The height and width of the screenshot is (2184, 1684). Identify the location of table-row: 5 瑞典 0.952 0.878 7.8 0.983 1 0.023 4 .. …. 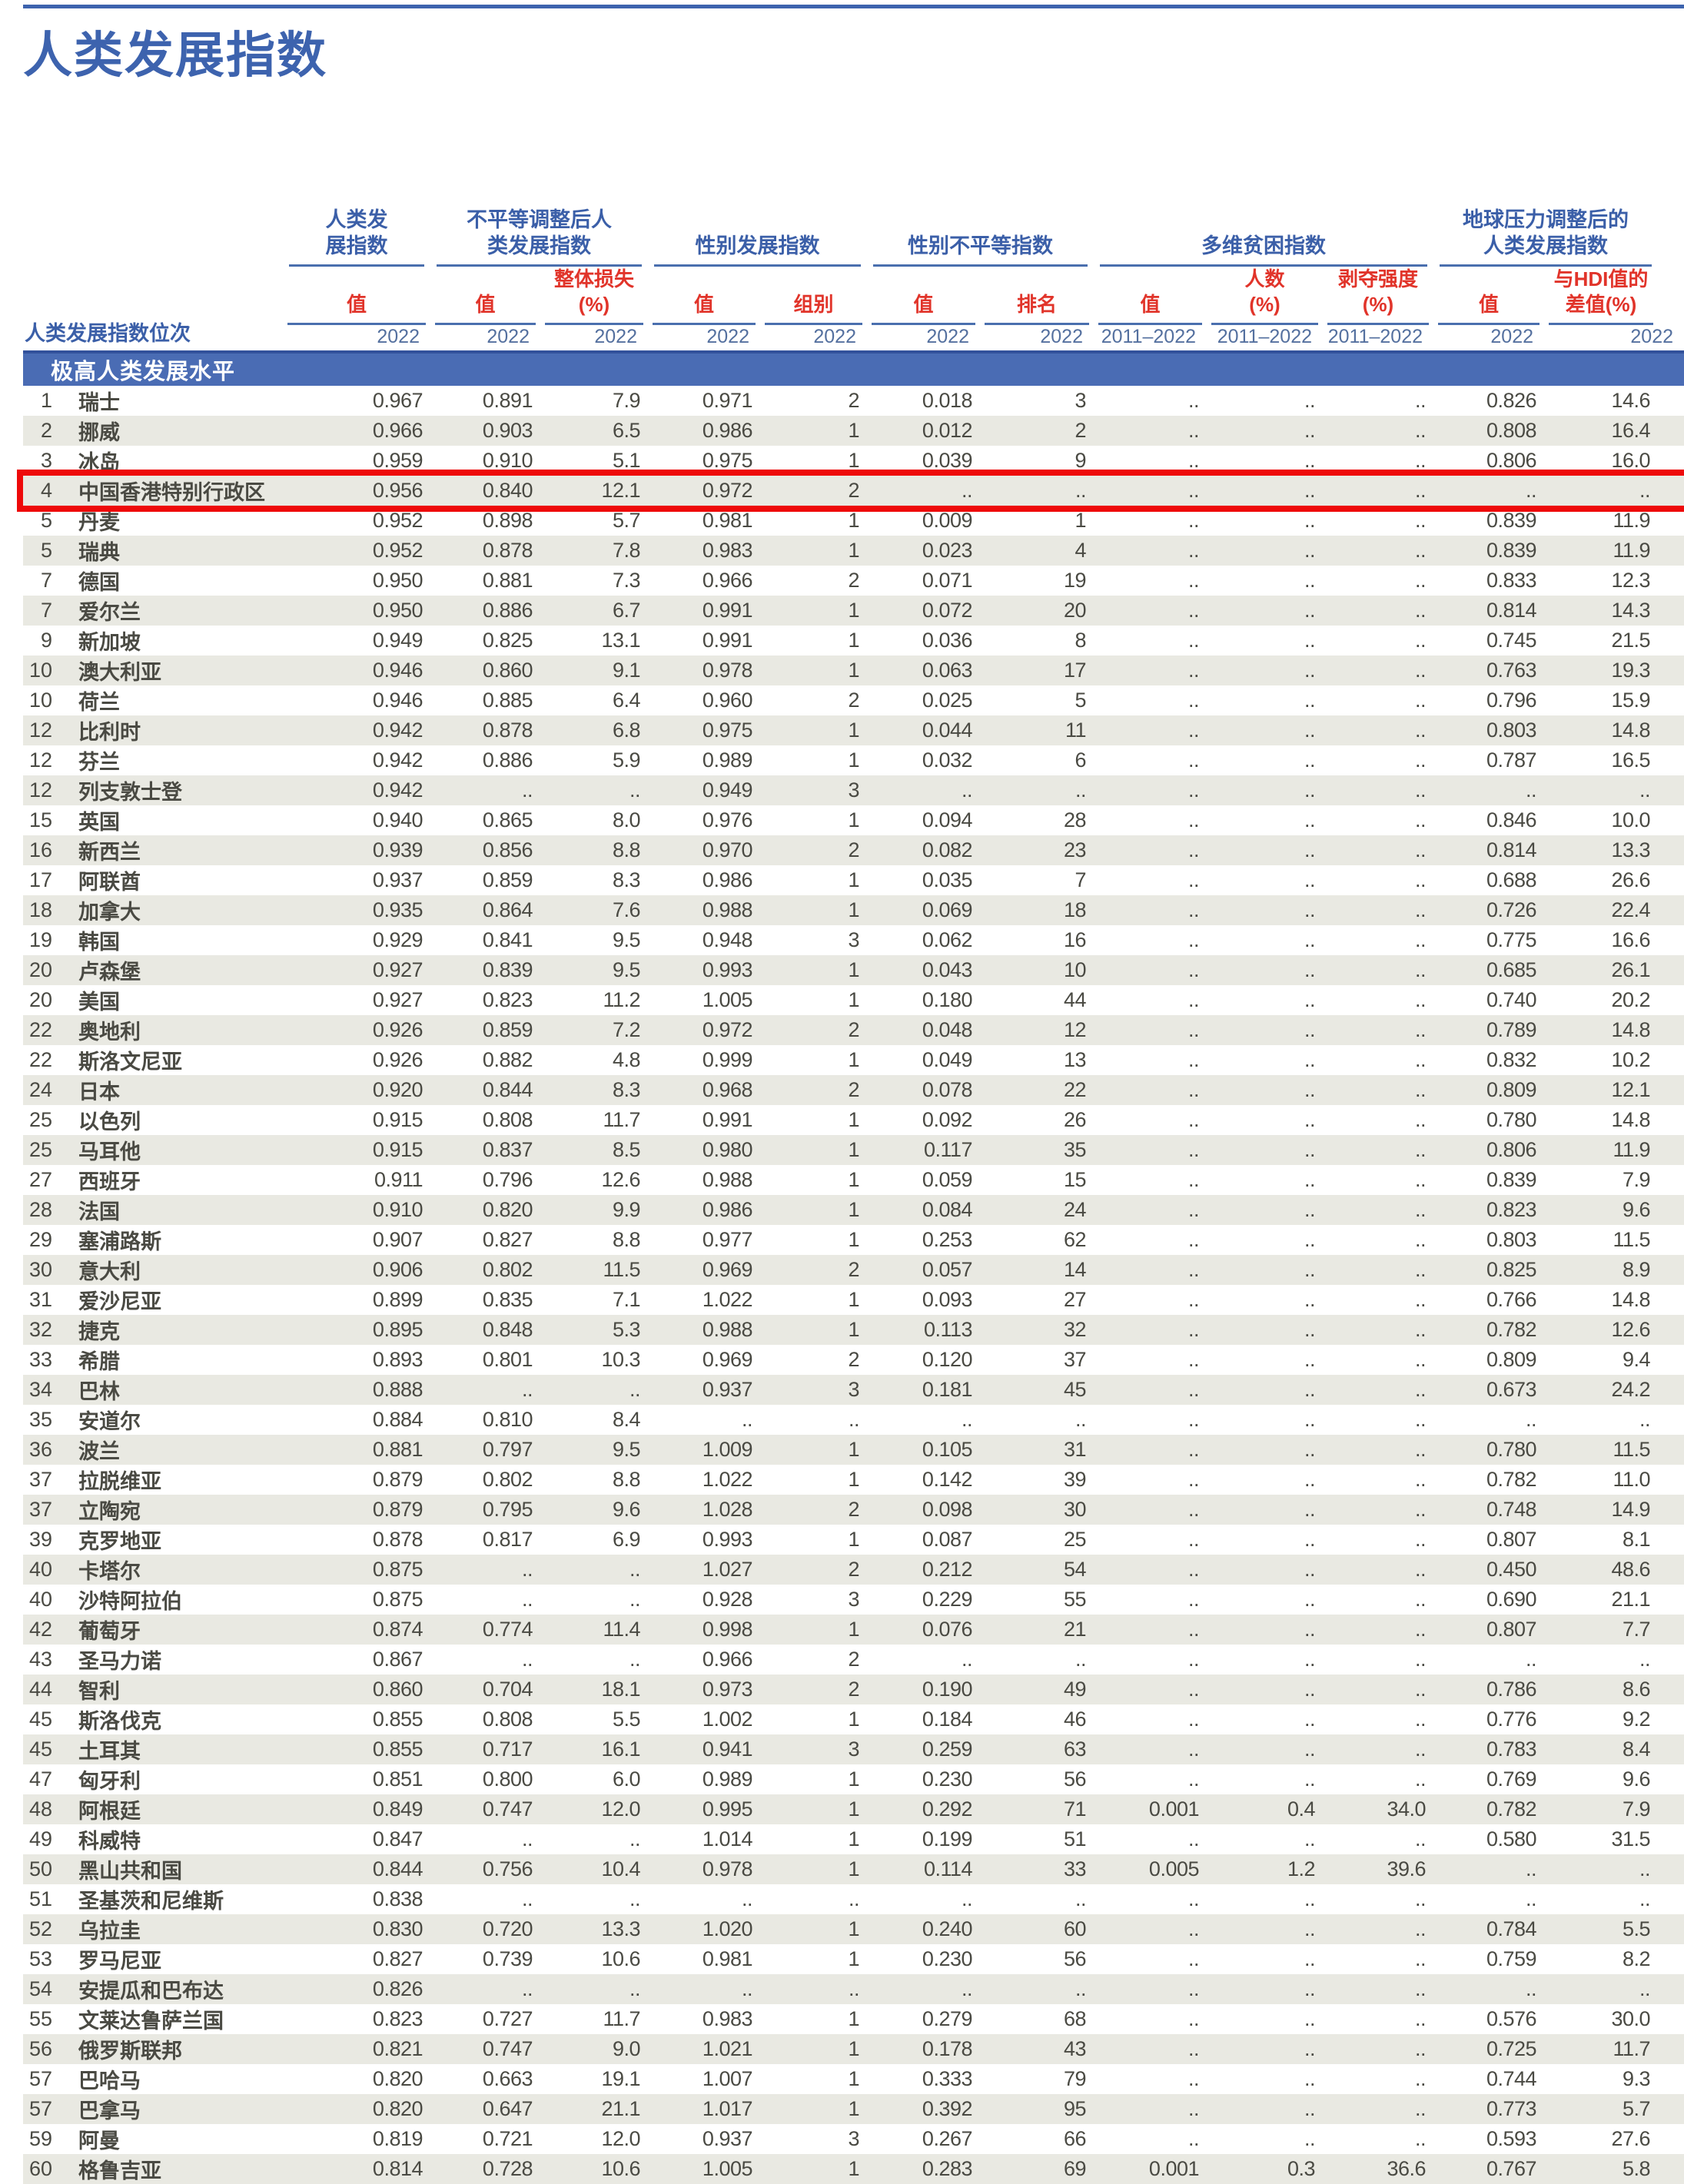
(854, 551).